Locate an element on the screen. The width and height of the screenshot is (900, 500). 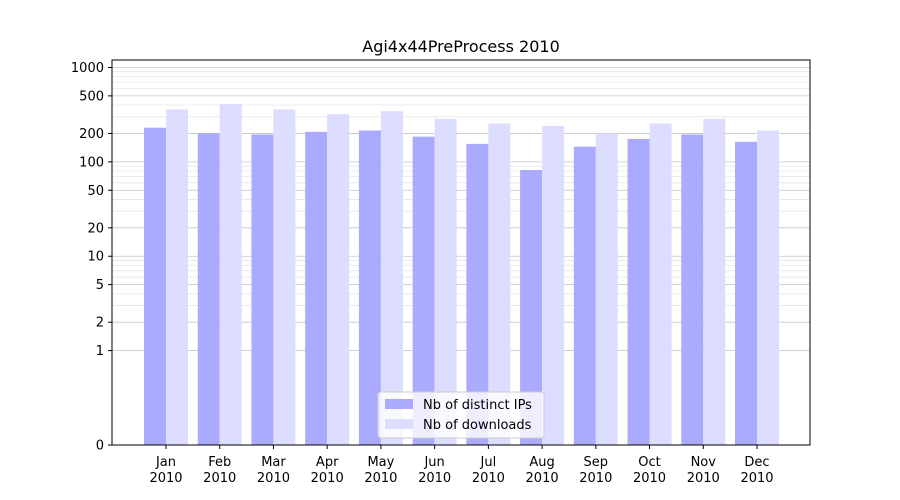
chart-title: Agi4x44PreProcess 2010 is located at coordinates (461, 46).